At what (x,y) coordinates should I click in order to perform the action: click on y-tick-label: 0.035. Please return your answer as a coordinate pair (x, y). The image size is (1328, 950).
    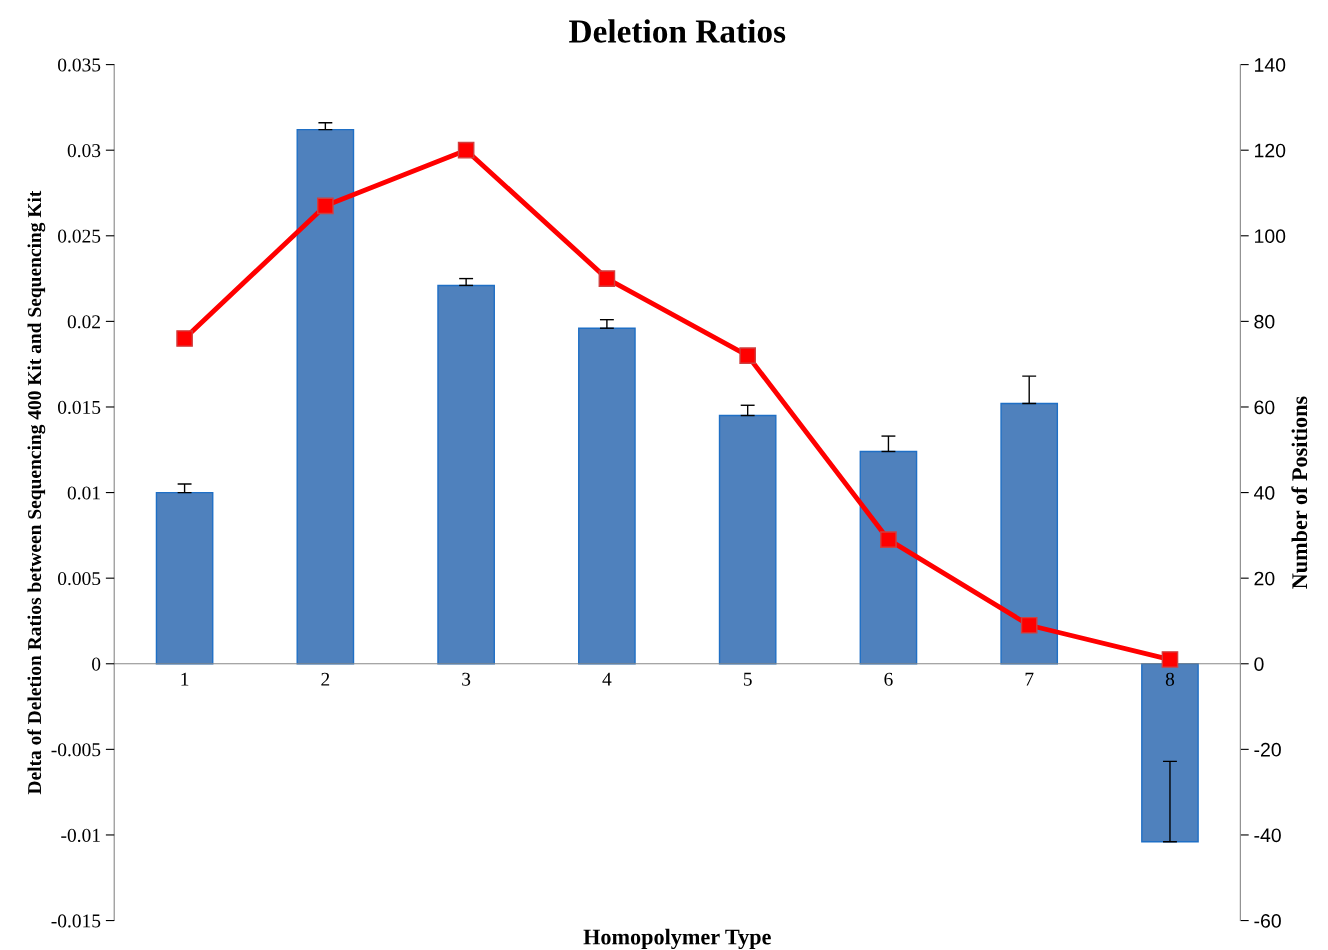
    Looking at the image, I should click on (79, 65).